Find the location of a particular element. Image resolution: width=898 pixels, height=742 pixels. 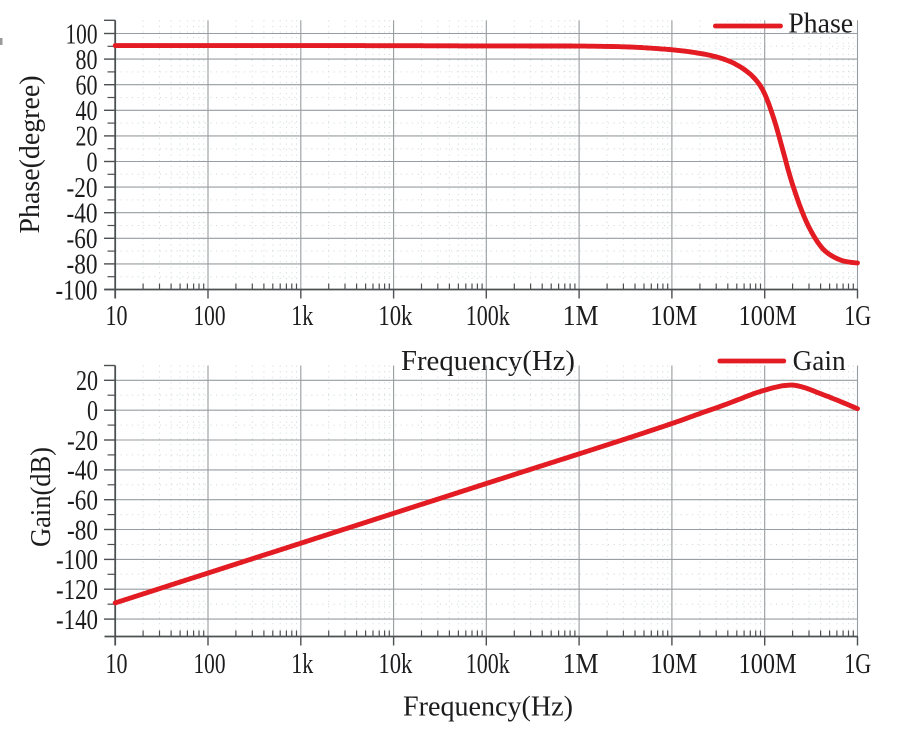

svg-text: 40 is located at coordinates (87, 111).